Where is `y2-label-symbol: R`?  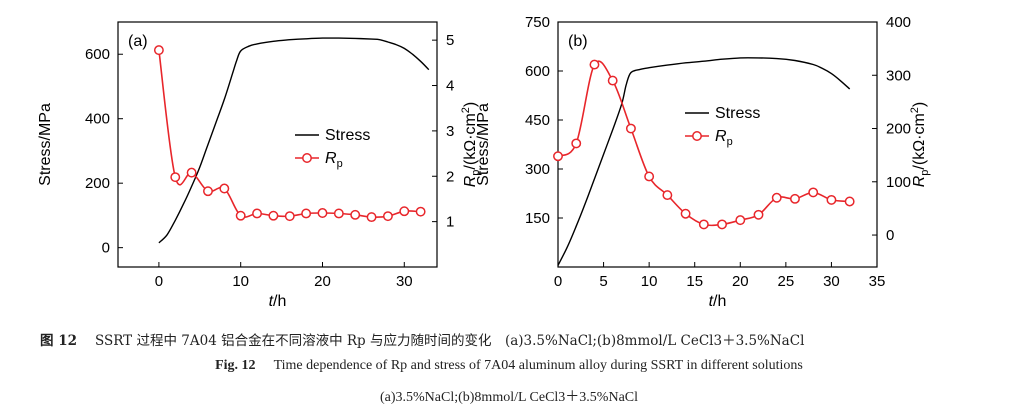
y2-label-symbol: R is located at coordinates (470, 181).